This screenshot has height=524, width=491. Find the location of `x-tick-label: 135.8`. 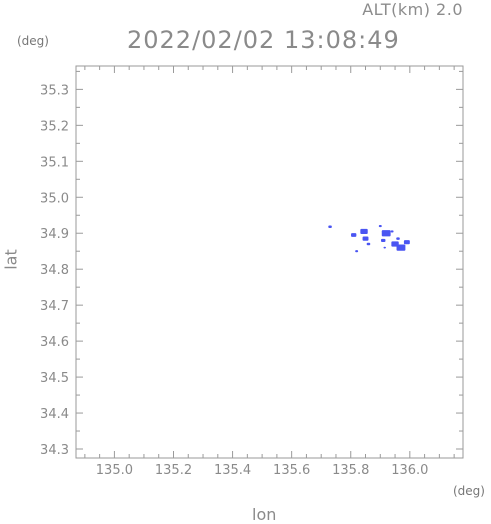

x-tick-label: 135.8 is located at coordinates (350, 470).